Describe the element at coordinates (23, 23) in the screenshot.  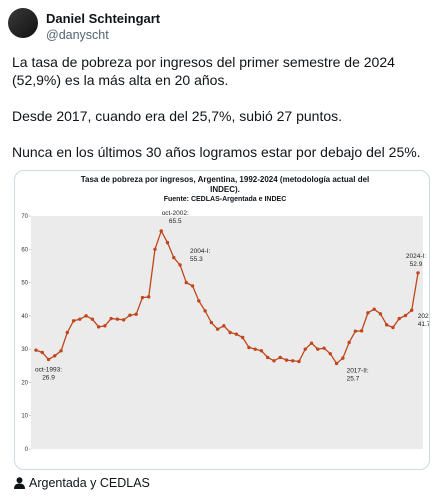
I see `avatar` at that location.